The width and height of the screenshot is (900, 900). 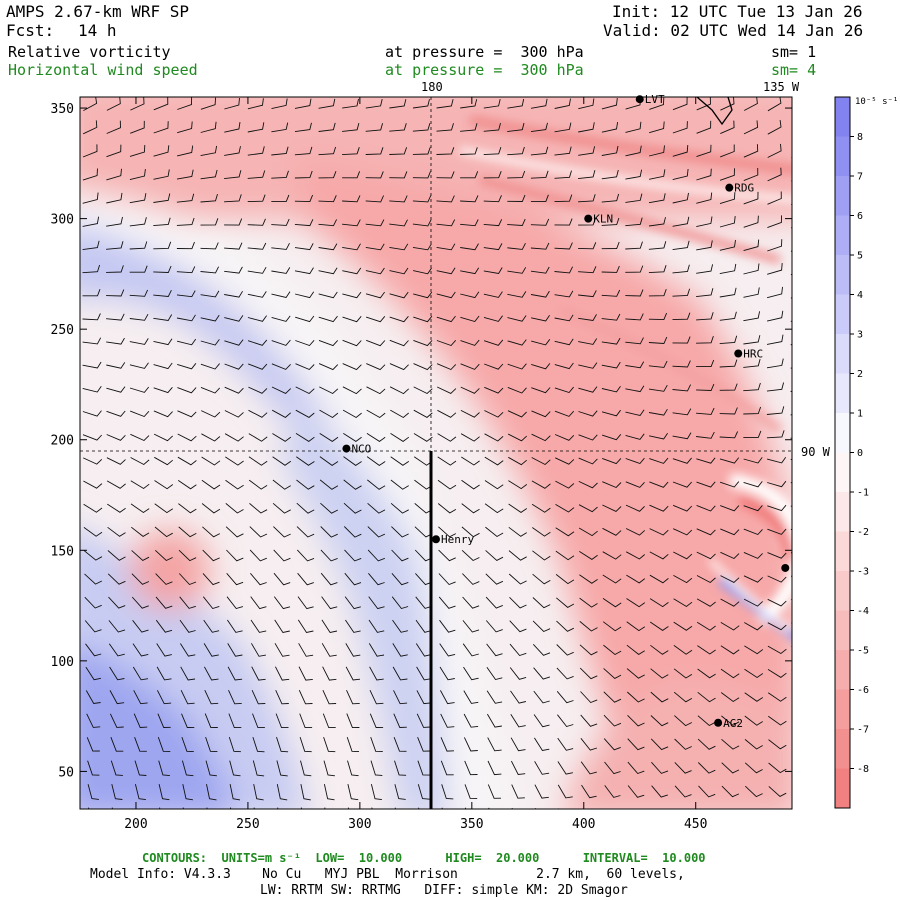 I want to click on colorbar-label: -3, so click(x=863, y=572).